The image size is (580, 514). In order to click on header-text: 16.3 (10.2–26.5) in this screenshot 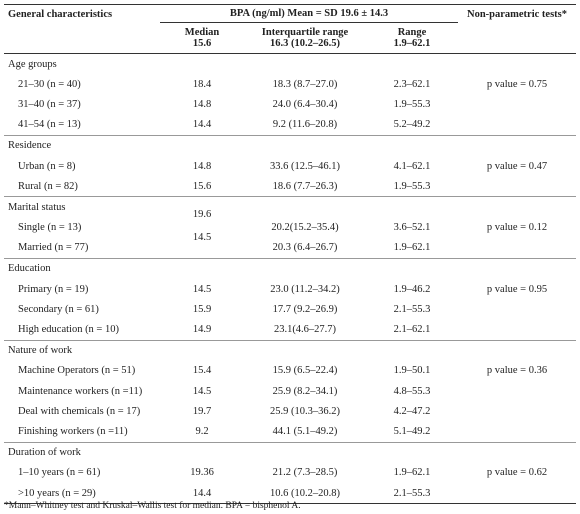, I will do `click(305, 43)`.